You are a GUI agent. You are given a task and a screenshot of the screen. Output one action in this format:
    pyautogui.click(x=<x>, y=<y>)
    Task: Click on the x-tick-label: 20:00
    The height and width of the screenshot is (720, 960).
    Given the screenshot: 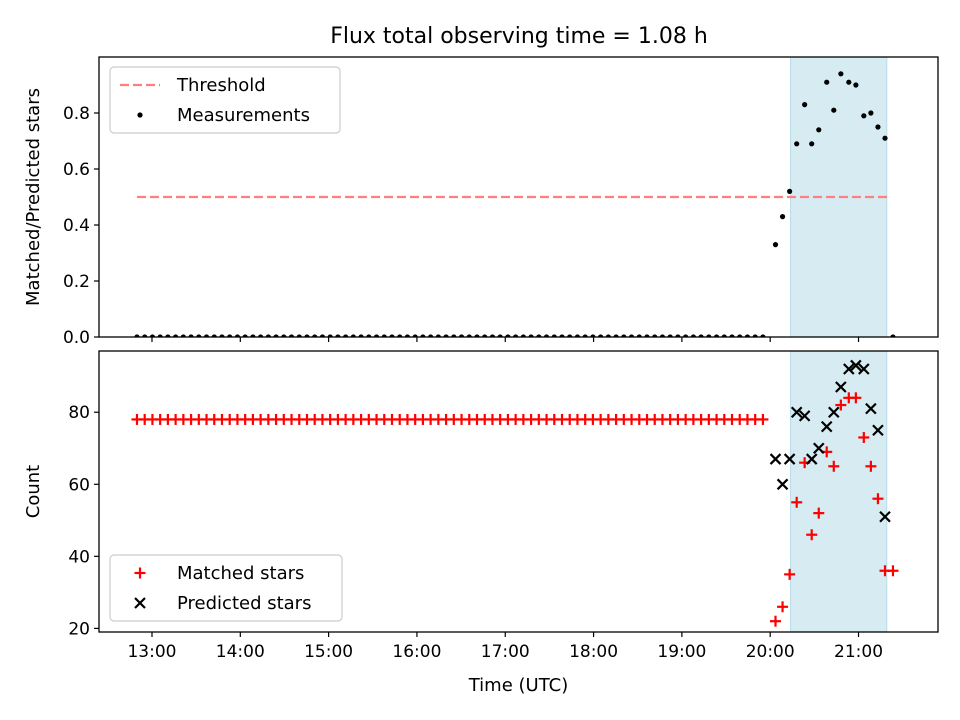 What is the action you would take?
    pyautogui.click(x=770, y=652)
    